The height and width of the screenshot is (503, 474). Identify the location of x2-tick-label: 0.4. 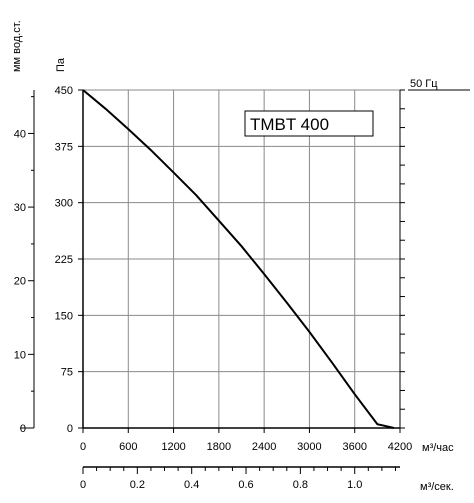
(191, 485).